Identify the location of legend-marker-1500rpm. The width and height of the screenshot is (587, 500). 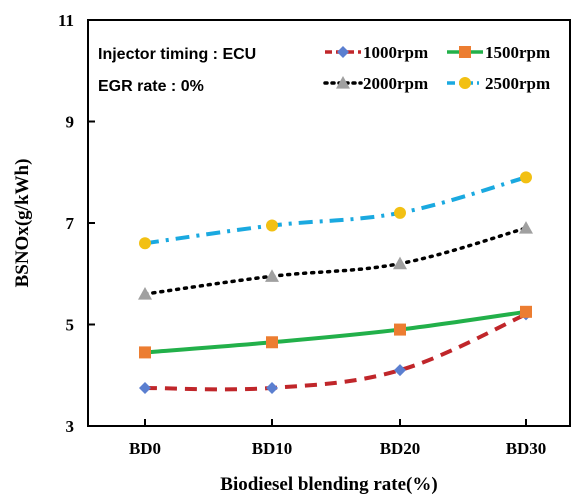
(465, 52).